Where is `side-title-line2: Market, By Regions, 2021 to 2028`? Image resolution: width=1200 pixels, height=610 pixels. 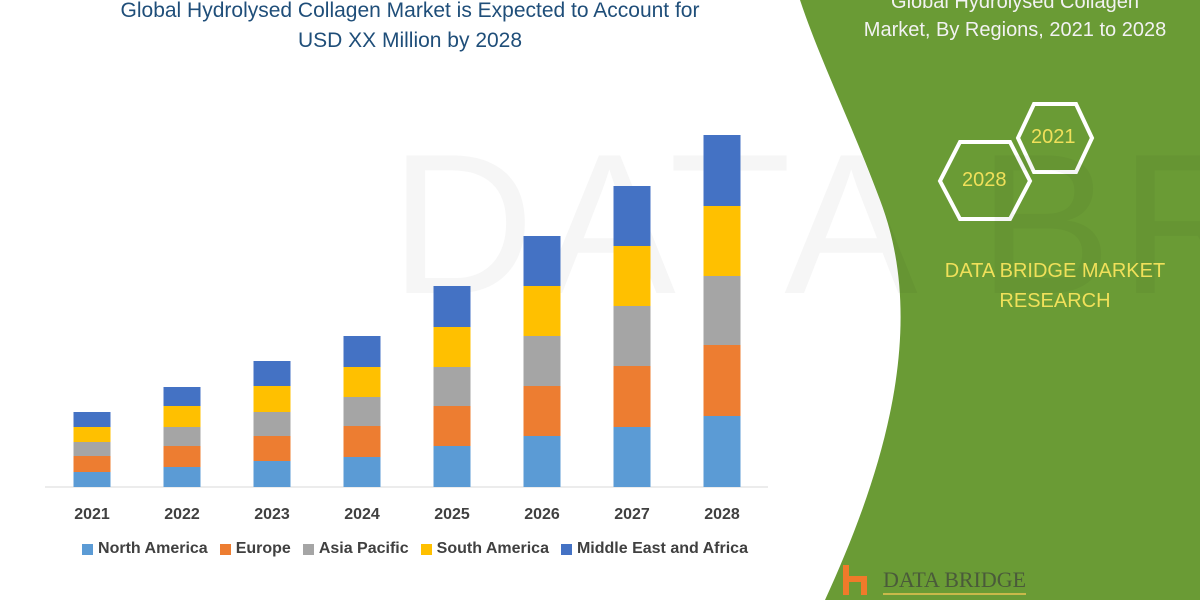 side-title-line2: Market, By Regions, 2021 to 2028 is located at coordinates (1015, 30).